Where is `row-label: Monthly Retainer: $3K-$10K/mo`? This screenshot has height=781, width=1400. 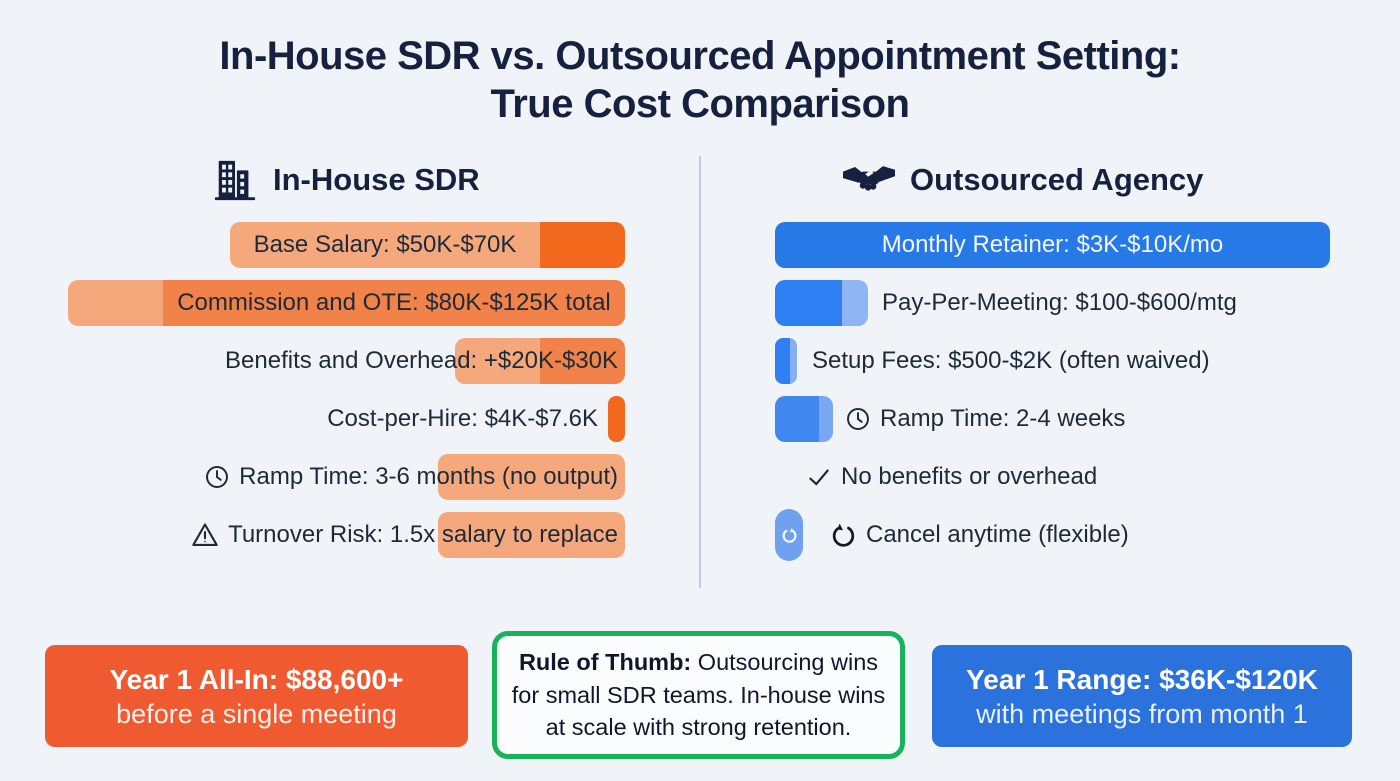 row-label: Monthly Retainer: $3K-$10K/mo is located at coordinates (1052, 244).